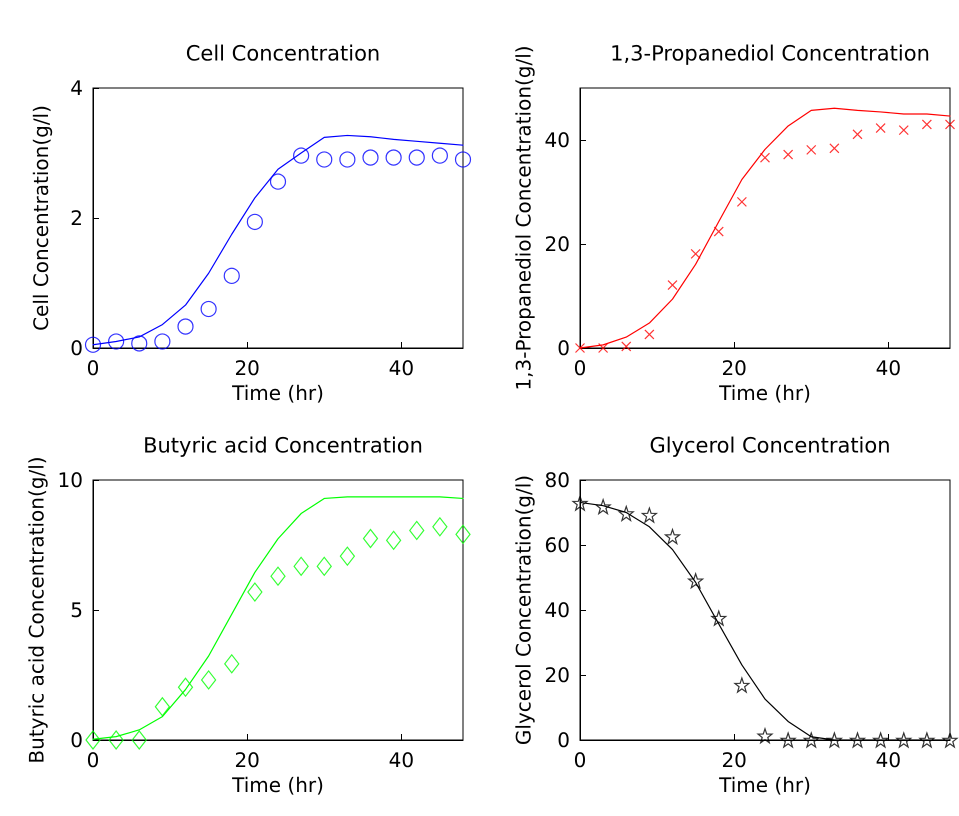 Image resolution: width=959 pixels, height=816 pixels. I want to click on chart-title: Cell Concentration, so click(283, 54).